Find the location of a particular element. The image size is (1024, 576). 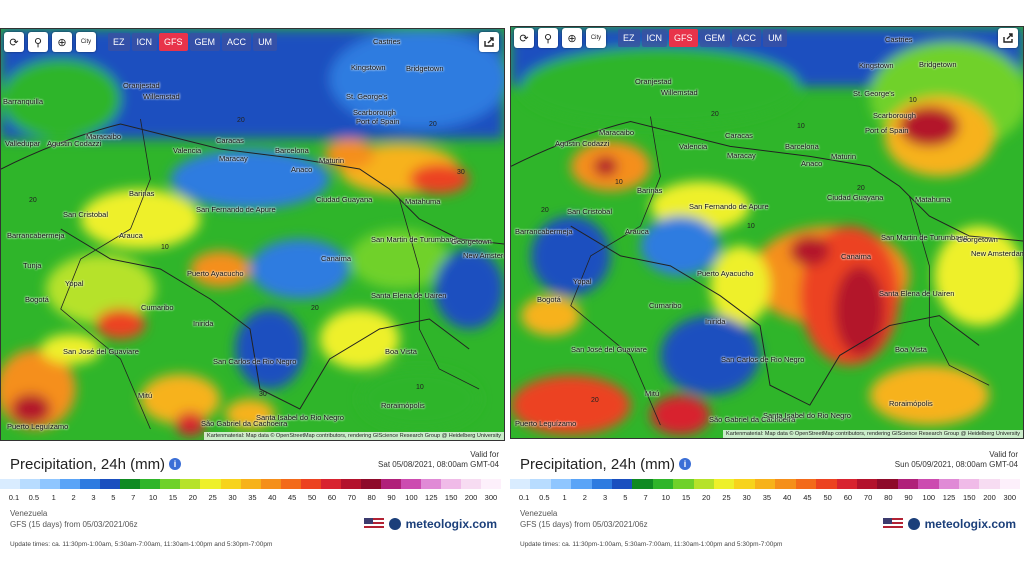

color-scale-tick: 10 is located at coordinates (153, 497).